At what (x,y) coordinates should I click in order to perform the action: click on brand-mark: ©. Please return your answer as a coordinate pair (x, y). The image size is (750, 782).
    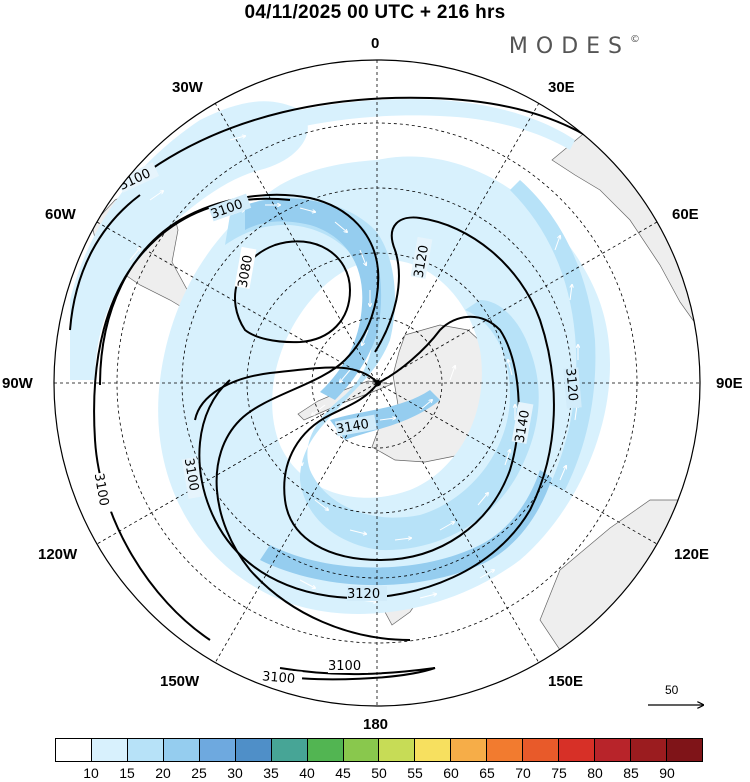
    Looking at the image, I should click on (635, 39).